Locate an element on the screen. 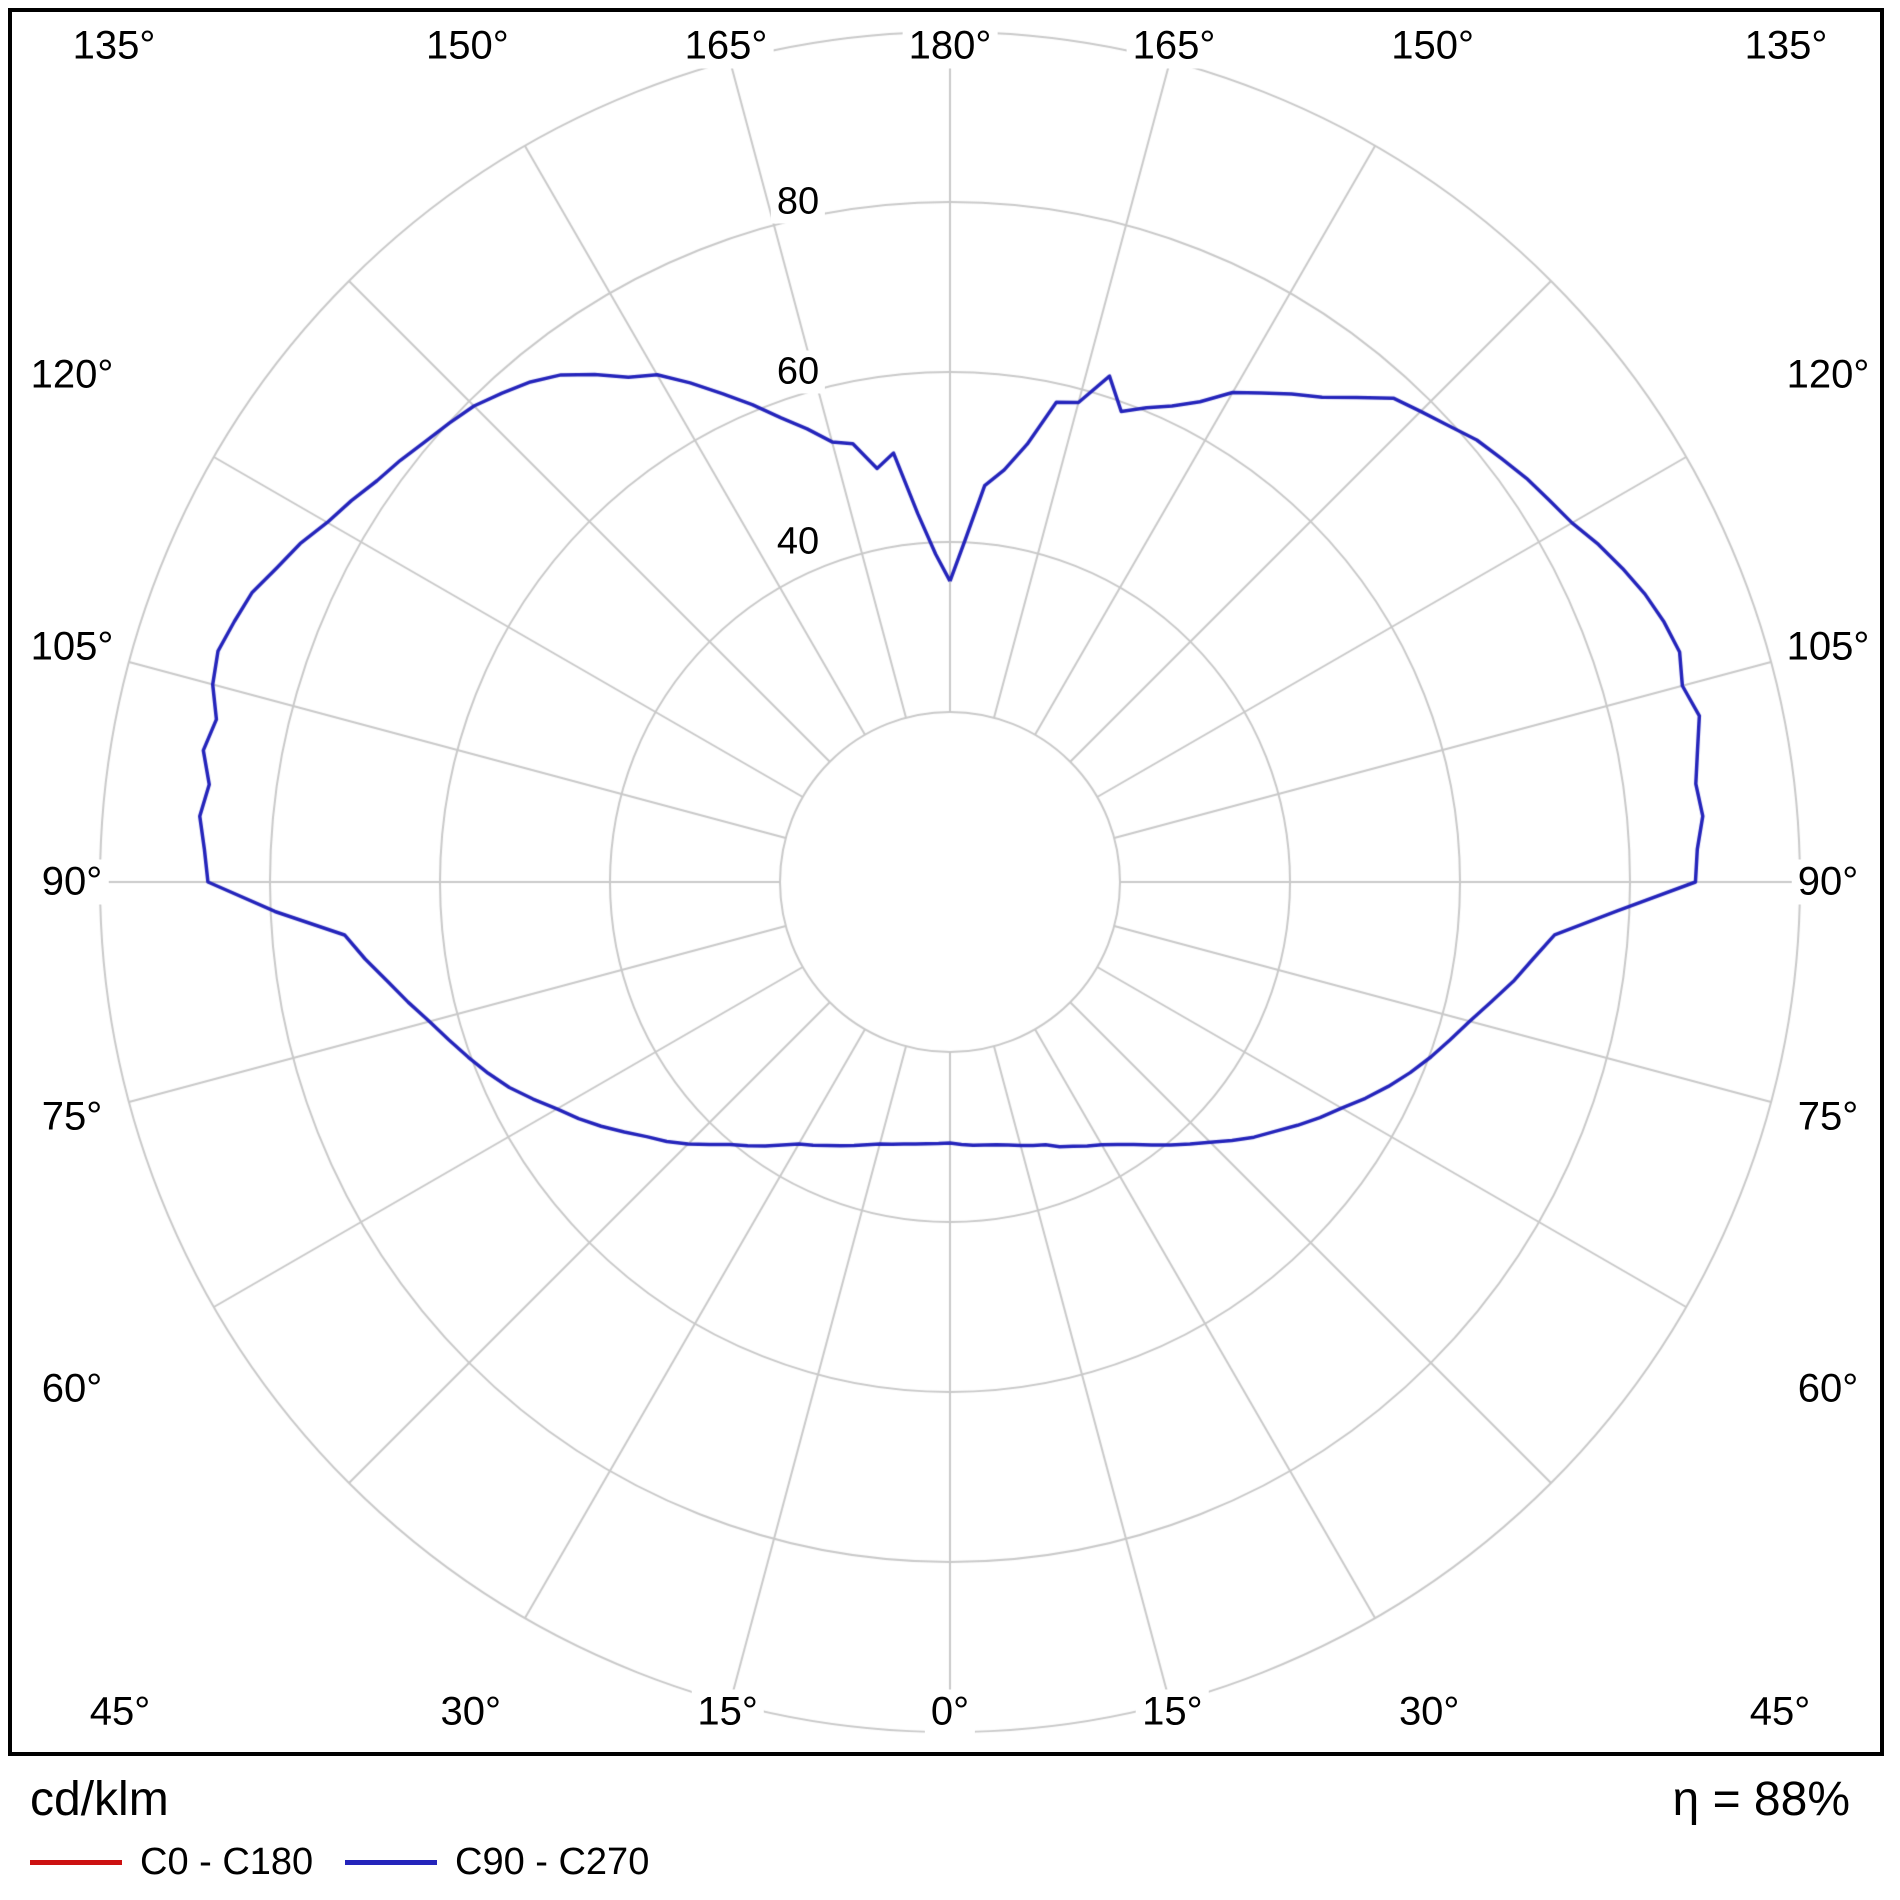 Image resolution: width=1900 pixels, height=1900 pixels. angle-label-165deg-left: 165° is located at coordinates (726, 46).